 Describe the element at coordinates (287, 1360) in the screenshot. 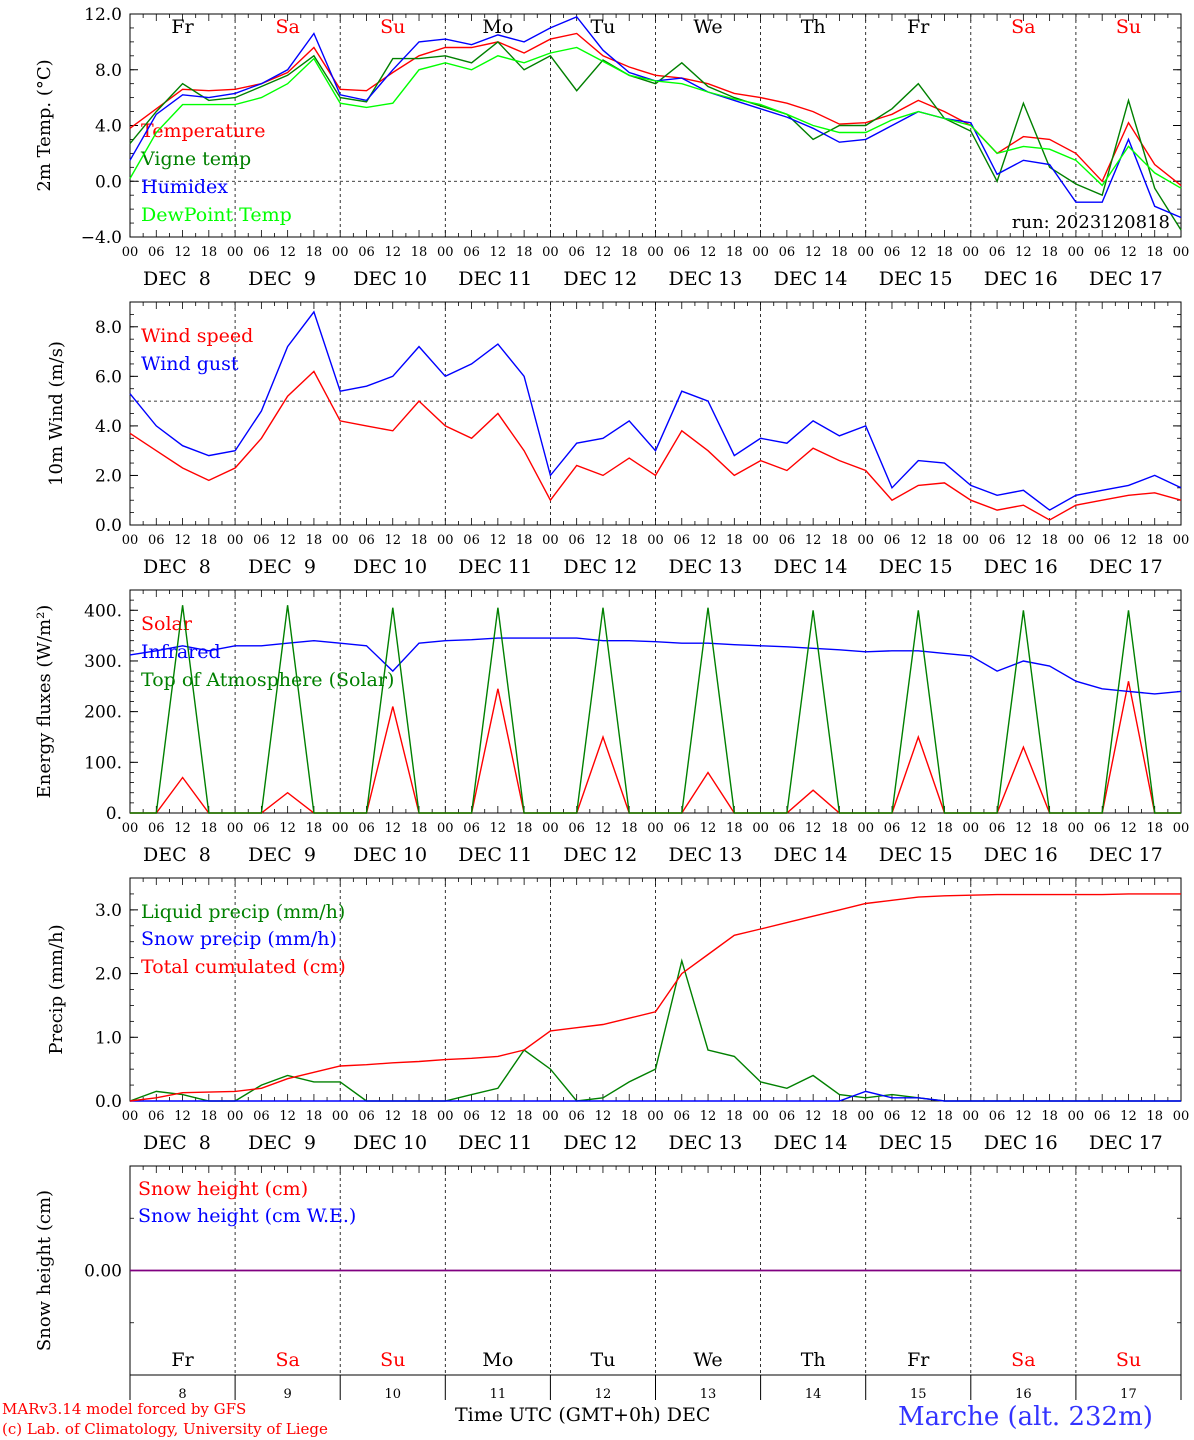

I see `day-label-bottom: Sa` at that location.